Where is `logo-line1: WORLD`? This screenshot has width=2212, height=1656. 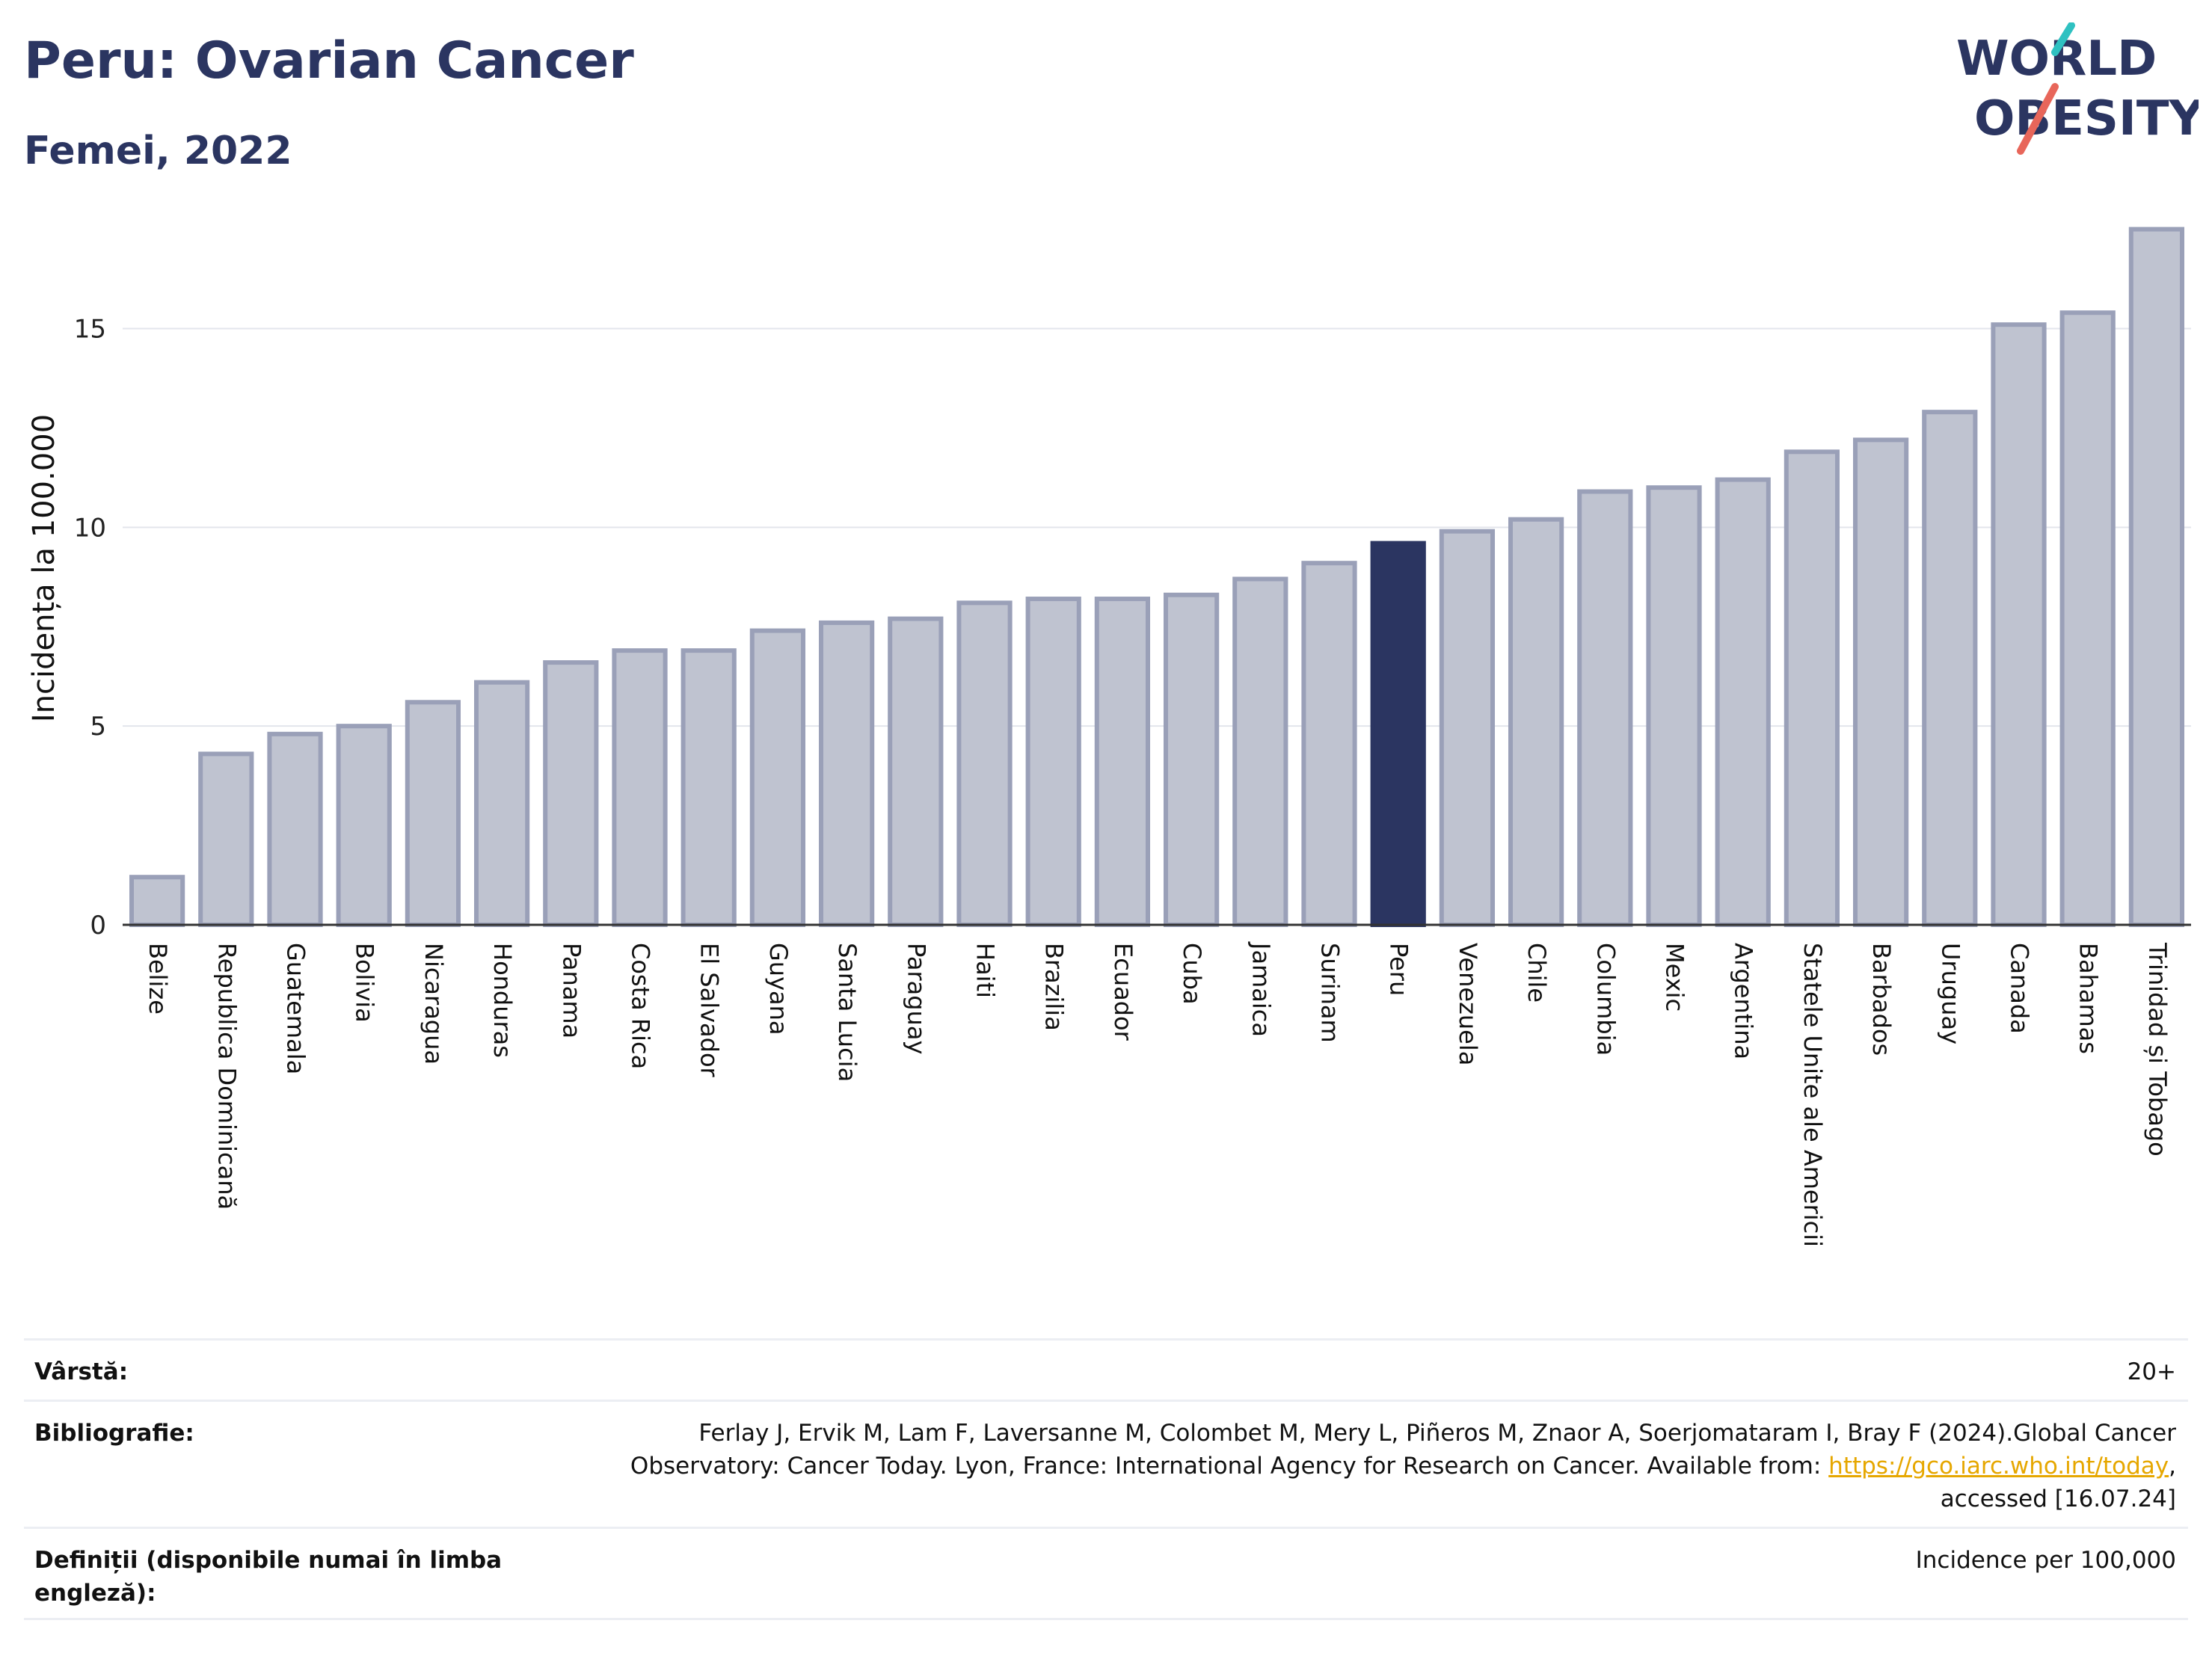 logo-line1: WORLD is located at coordinates (2056, 59).